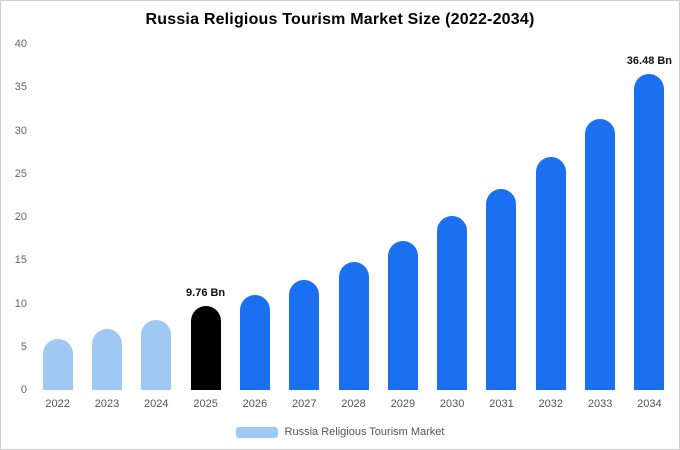 The width and height of the screenshot is (680, 450). I want to click on x-tick-label: 2032, so click(551, 404).